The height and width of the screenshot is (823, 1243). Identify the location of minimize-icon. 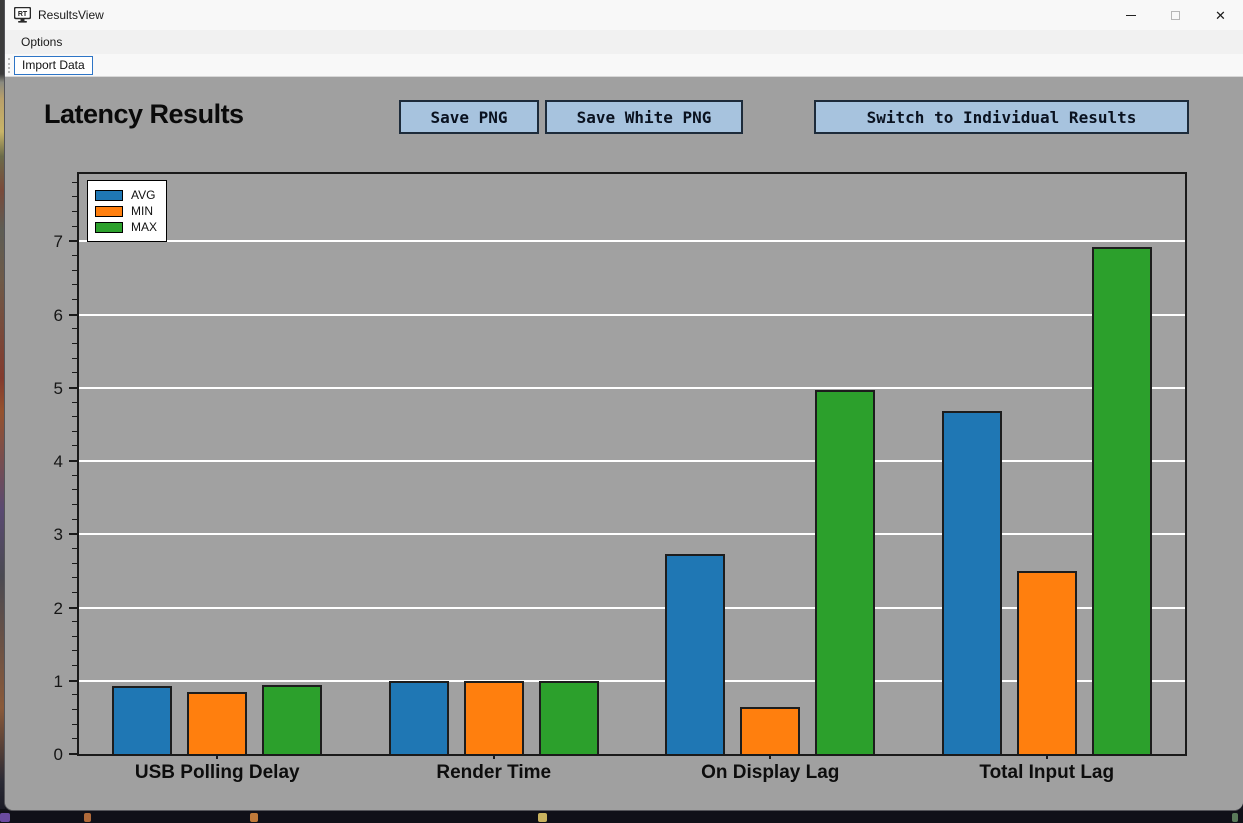
(1130, 15).